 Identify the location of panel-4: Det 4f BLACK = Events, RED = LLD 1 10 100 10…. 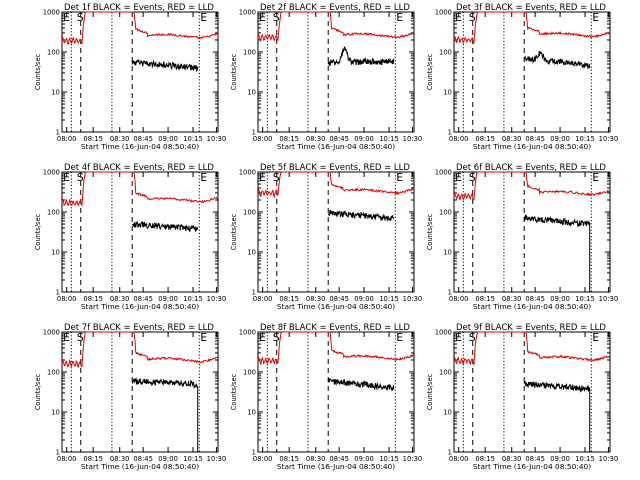
(130, 237).